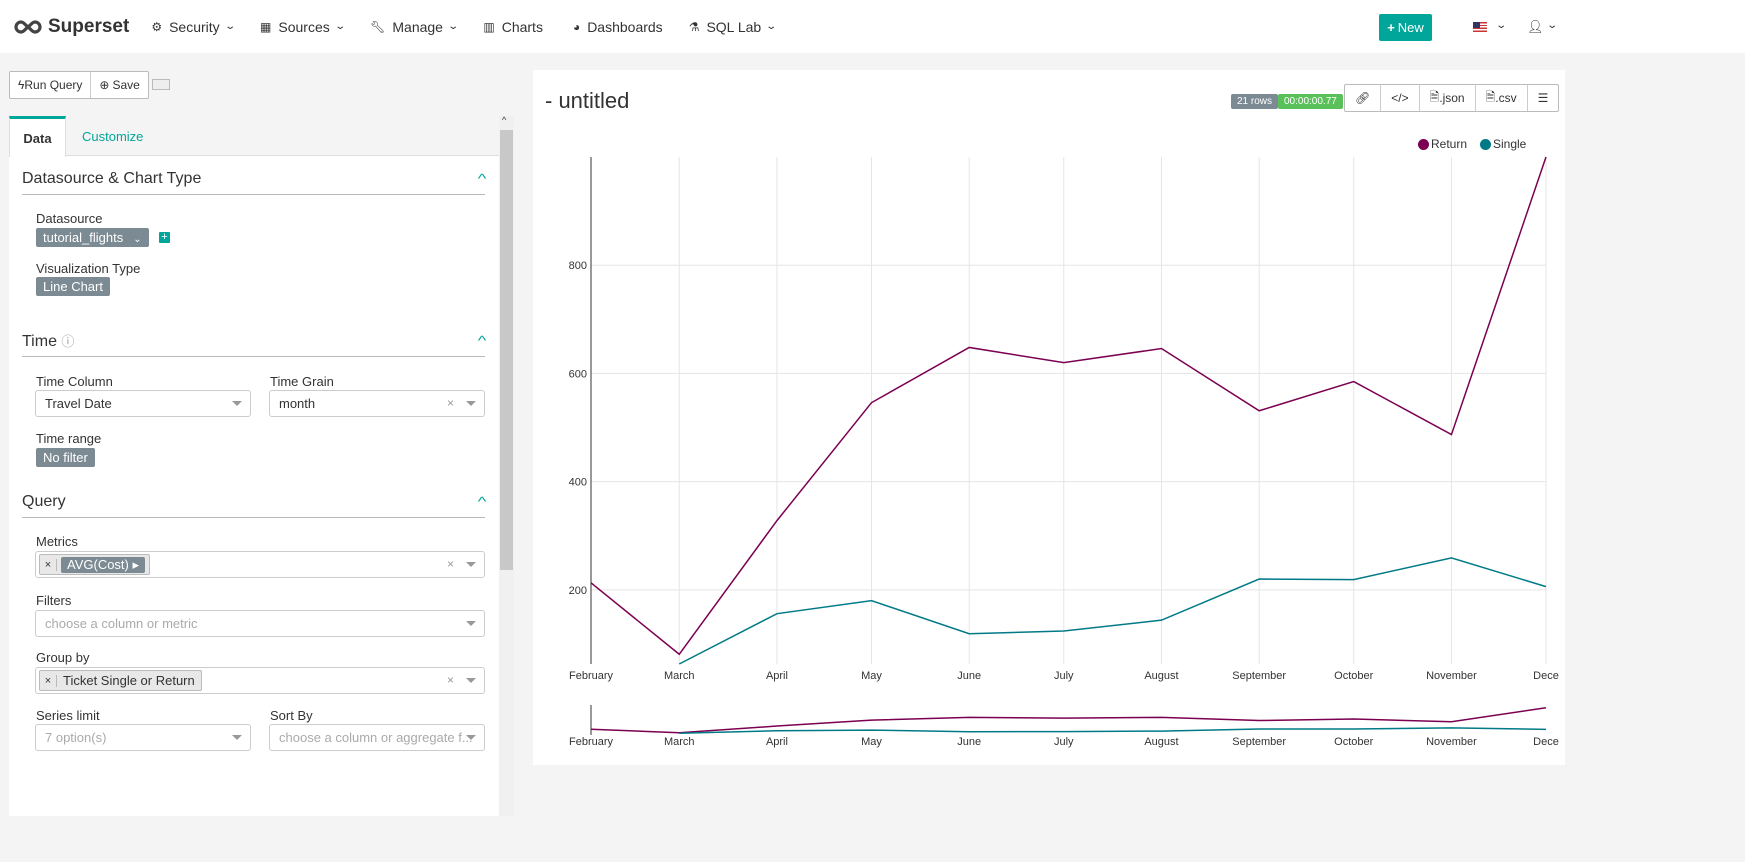 Image resolution: width=1745 pixels, height=862 pixels. Describe the element at coordinates (513, 27) in the screenshot. I see `nav-charts: ▥ Charts` at that location.